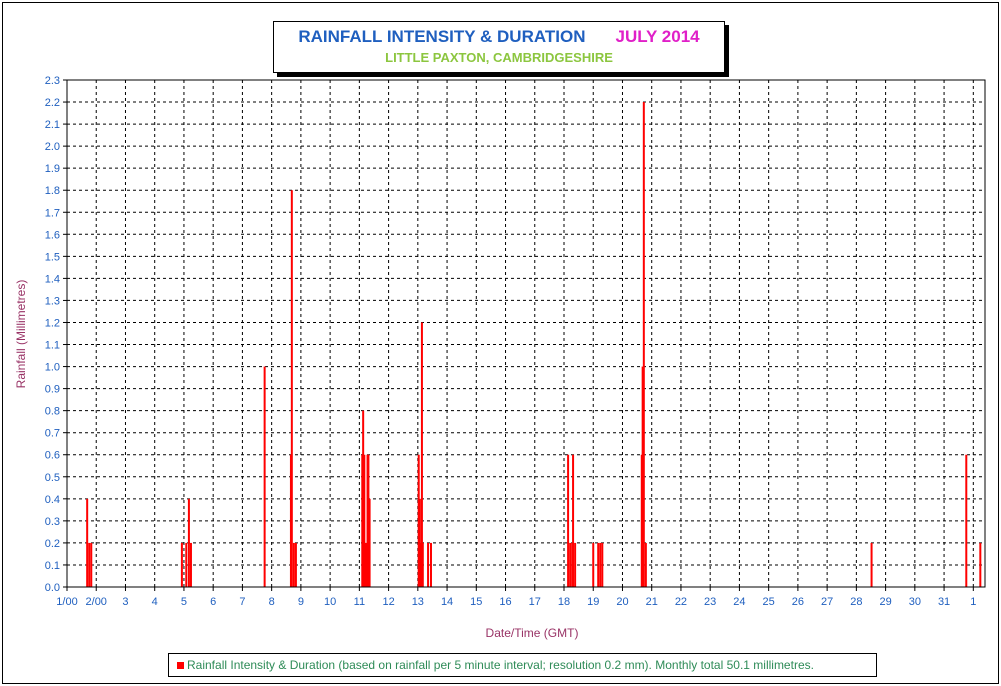 This screenshot has height=686, width=1001. Describe the element at coordinates (657, 36) in the screenshot. I see `title-month: JULY 2014` at that location.